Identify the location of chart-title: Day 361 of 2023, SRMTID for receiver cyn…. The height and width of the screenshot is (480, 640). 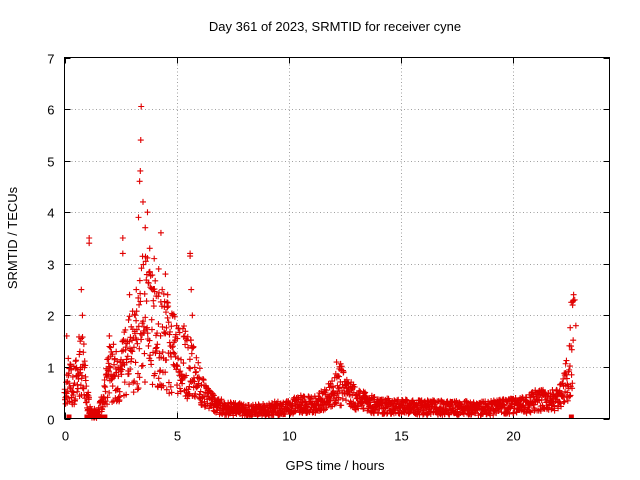
(335, 26).